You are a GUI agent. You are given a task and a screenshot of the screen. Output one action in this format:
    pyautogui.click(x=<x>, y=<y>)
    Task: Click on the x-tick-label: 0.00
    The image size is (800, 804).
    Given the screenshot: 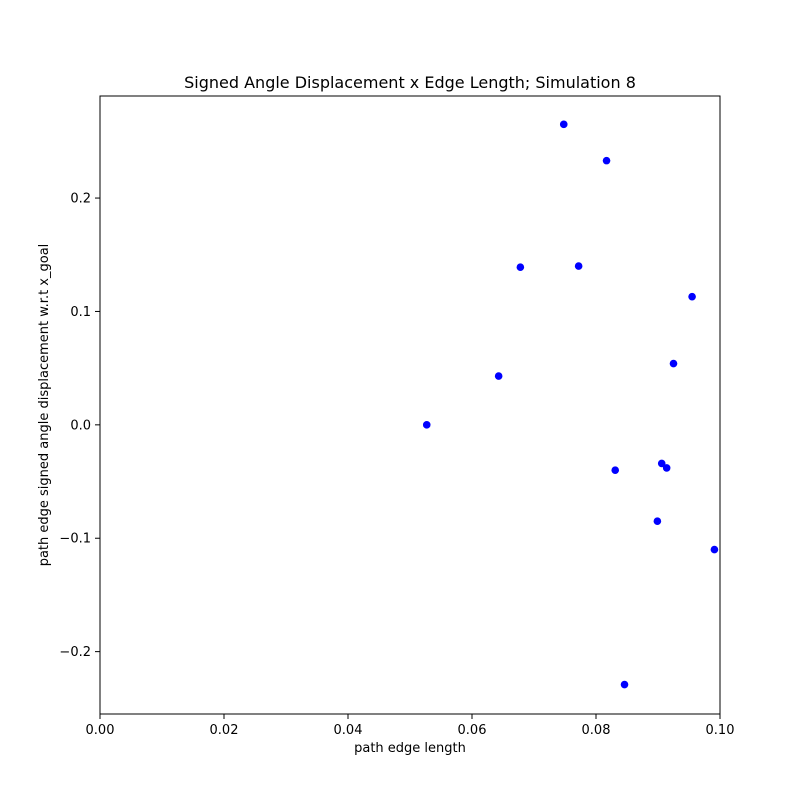 What is the action you would take?
    pyautogui.click(x=100, y=730)
    